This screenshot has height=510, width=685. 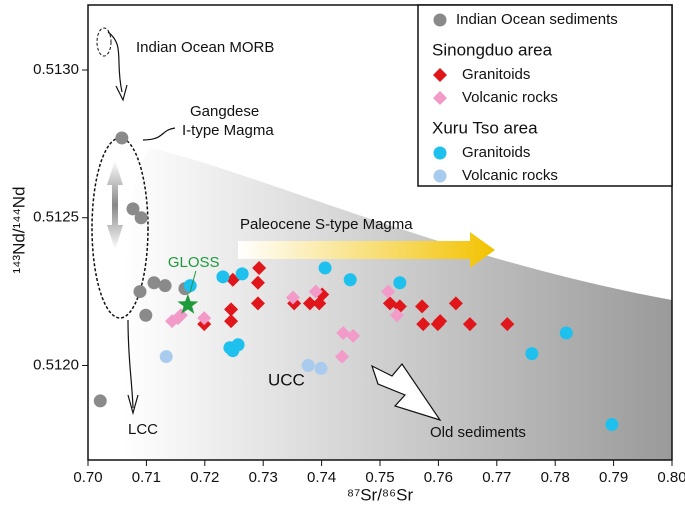 I want to click on x-tick-label: 0.75, so click(x=379, y=477).